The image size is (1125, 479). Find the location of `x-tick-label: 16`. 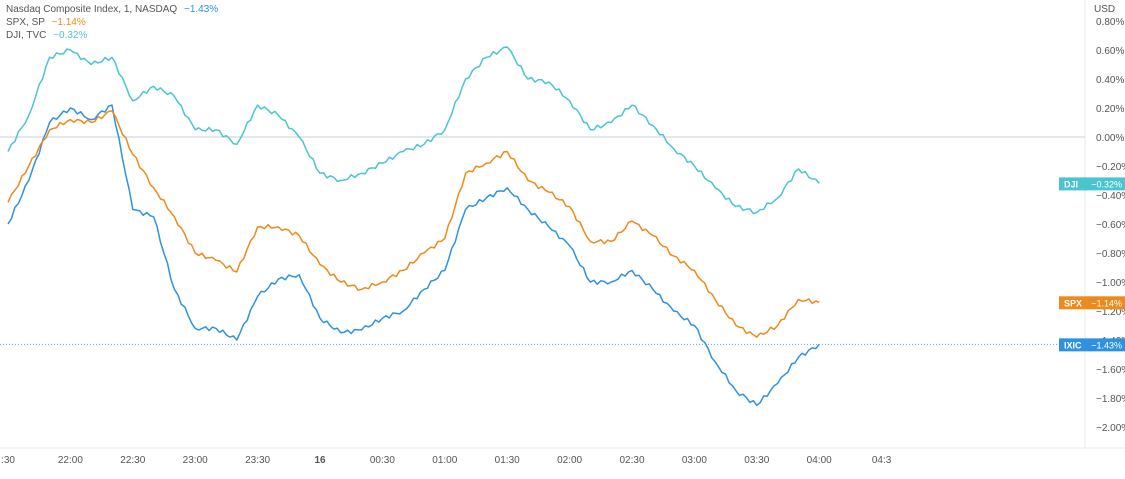

x-tick-label: 16 is located at coordinates (320, 460).